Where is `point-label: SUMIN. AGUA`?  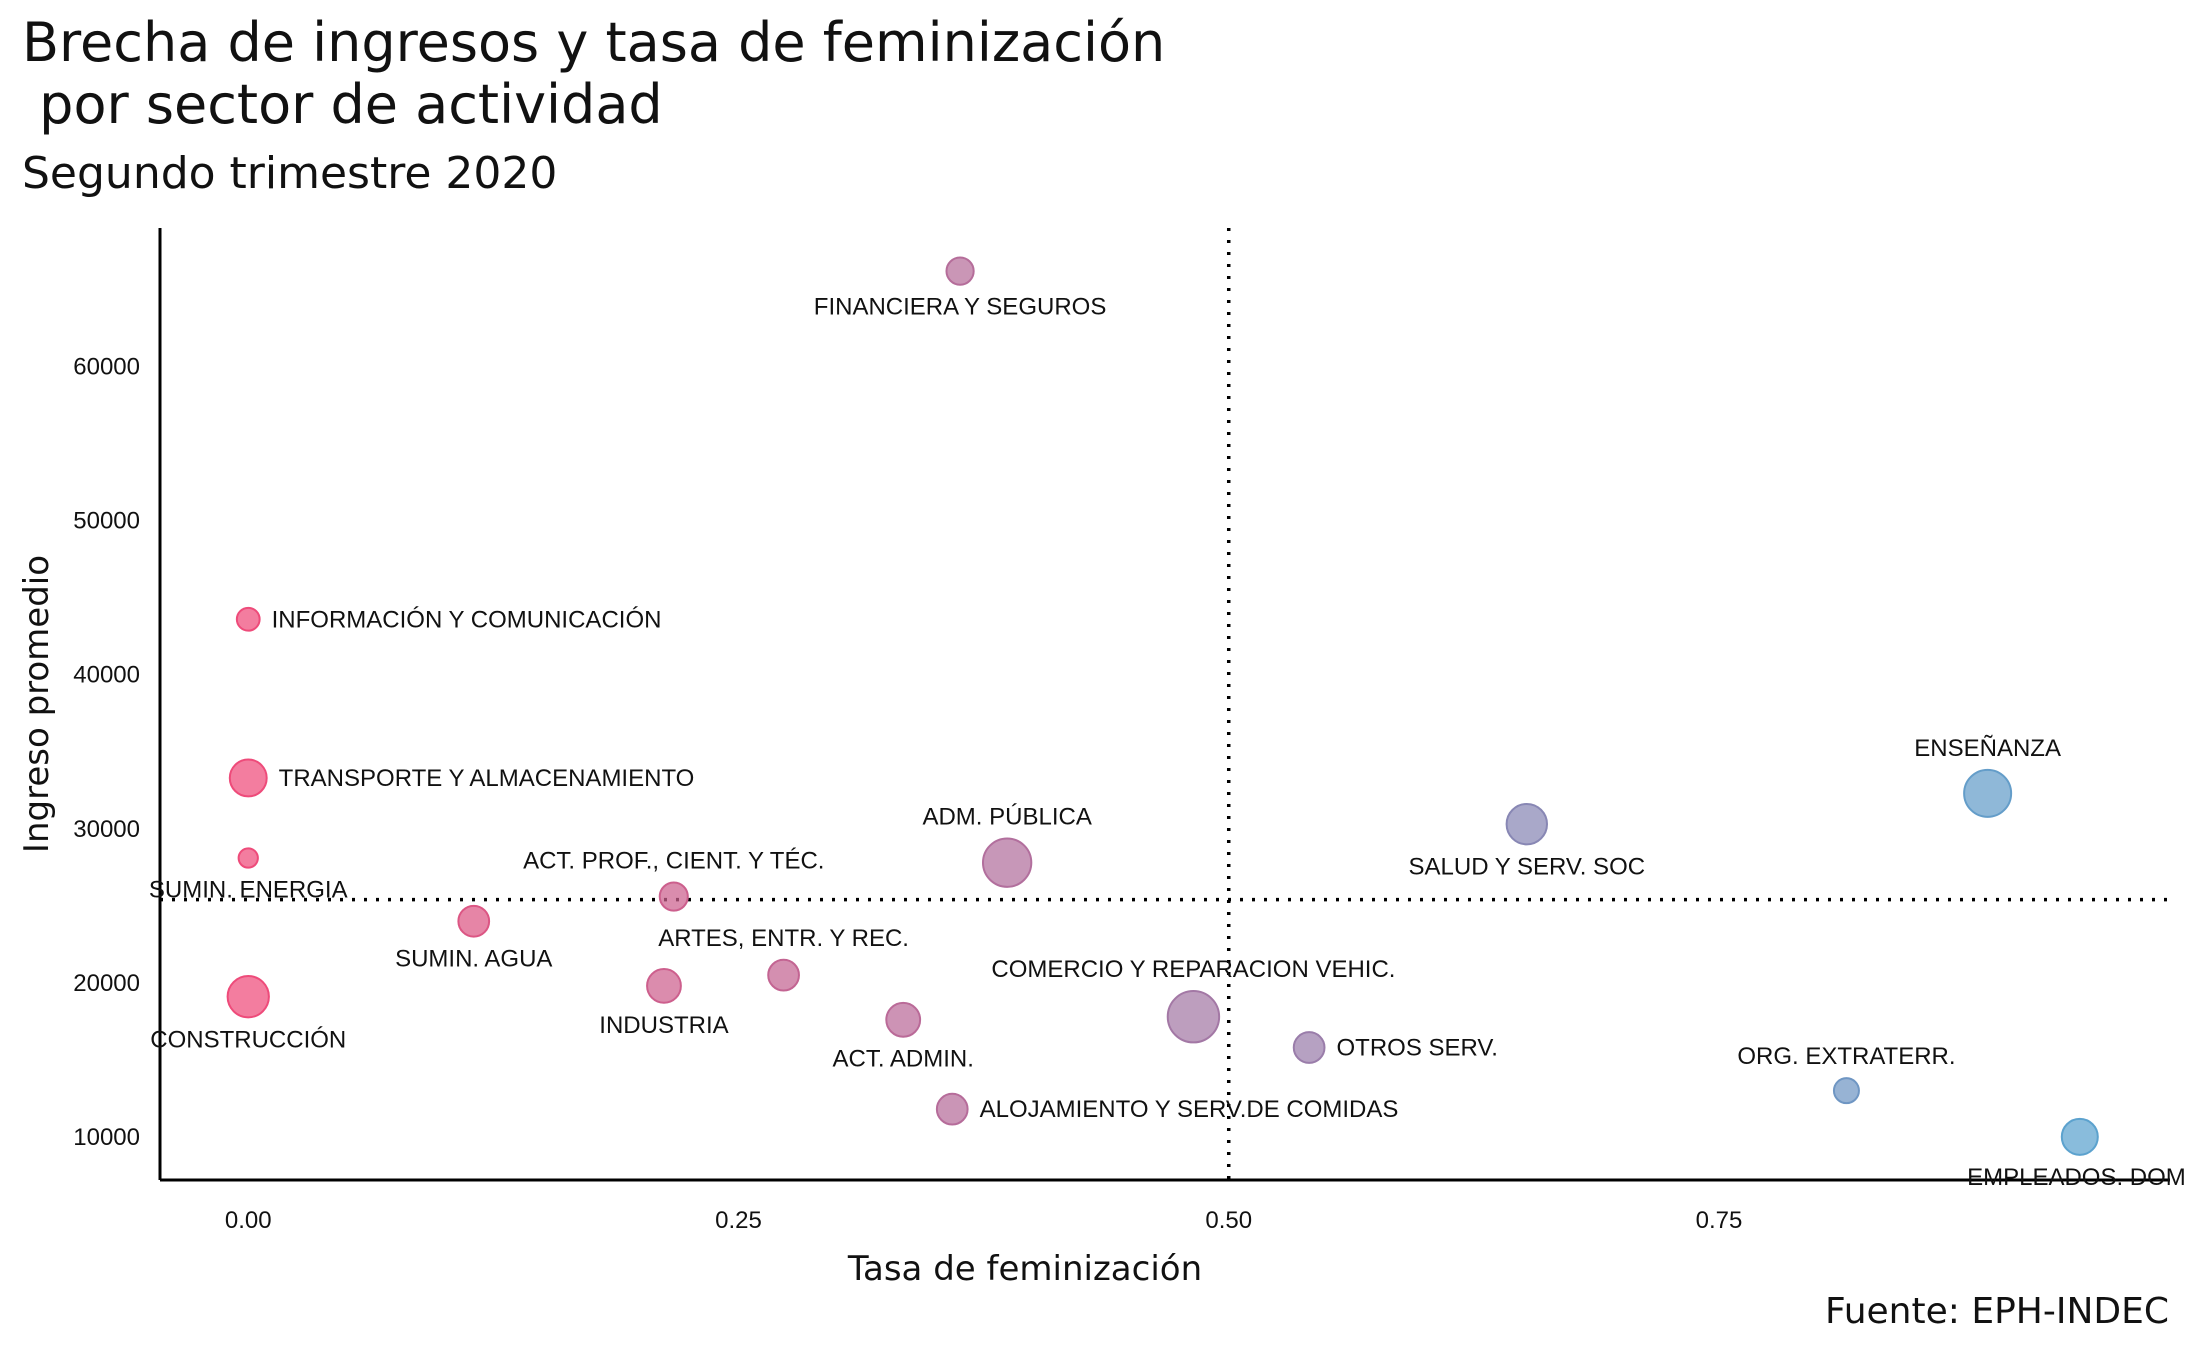
point-label: SUMIN. AGUA is located at coordinates (473, 959).